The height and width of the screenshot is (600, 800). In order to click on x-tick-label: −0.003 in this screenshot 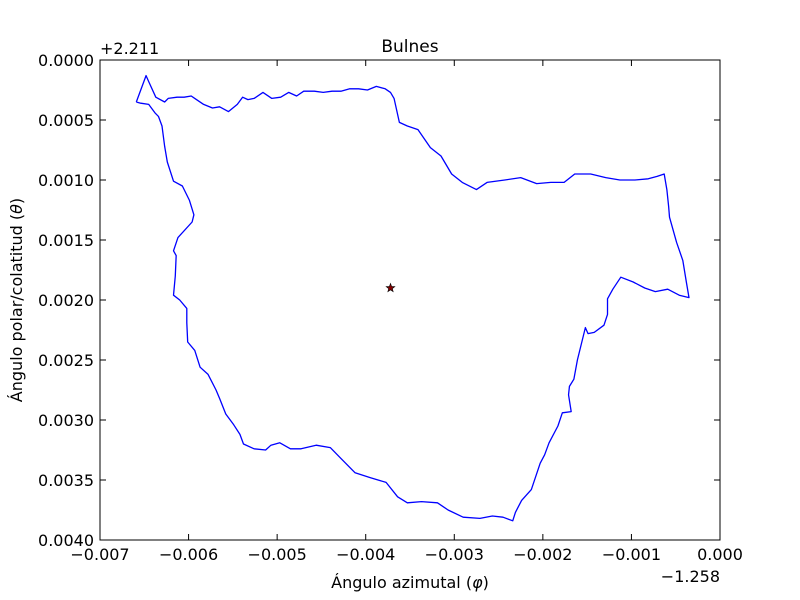, I will do `click(454, 554)`.